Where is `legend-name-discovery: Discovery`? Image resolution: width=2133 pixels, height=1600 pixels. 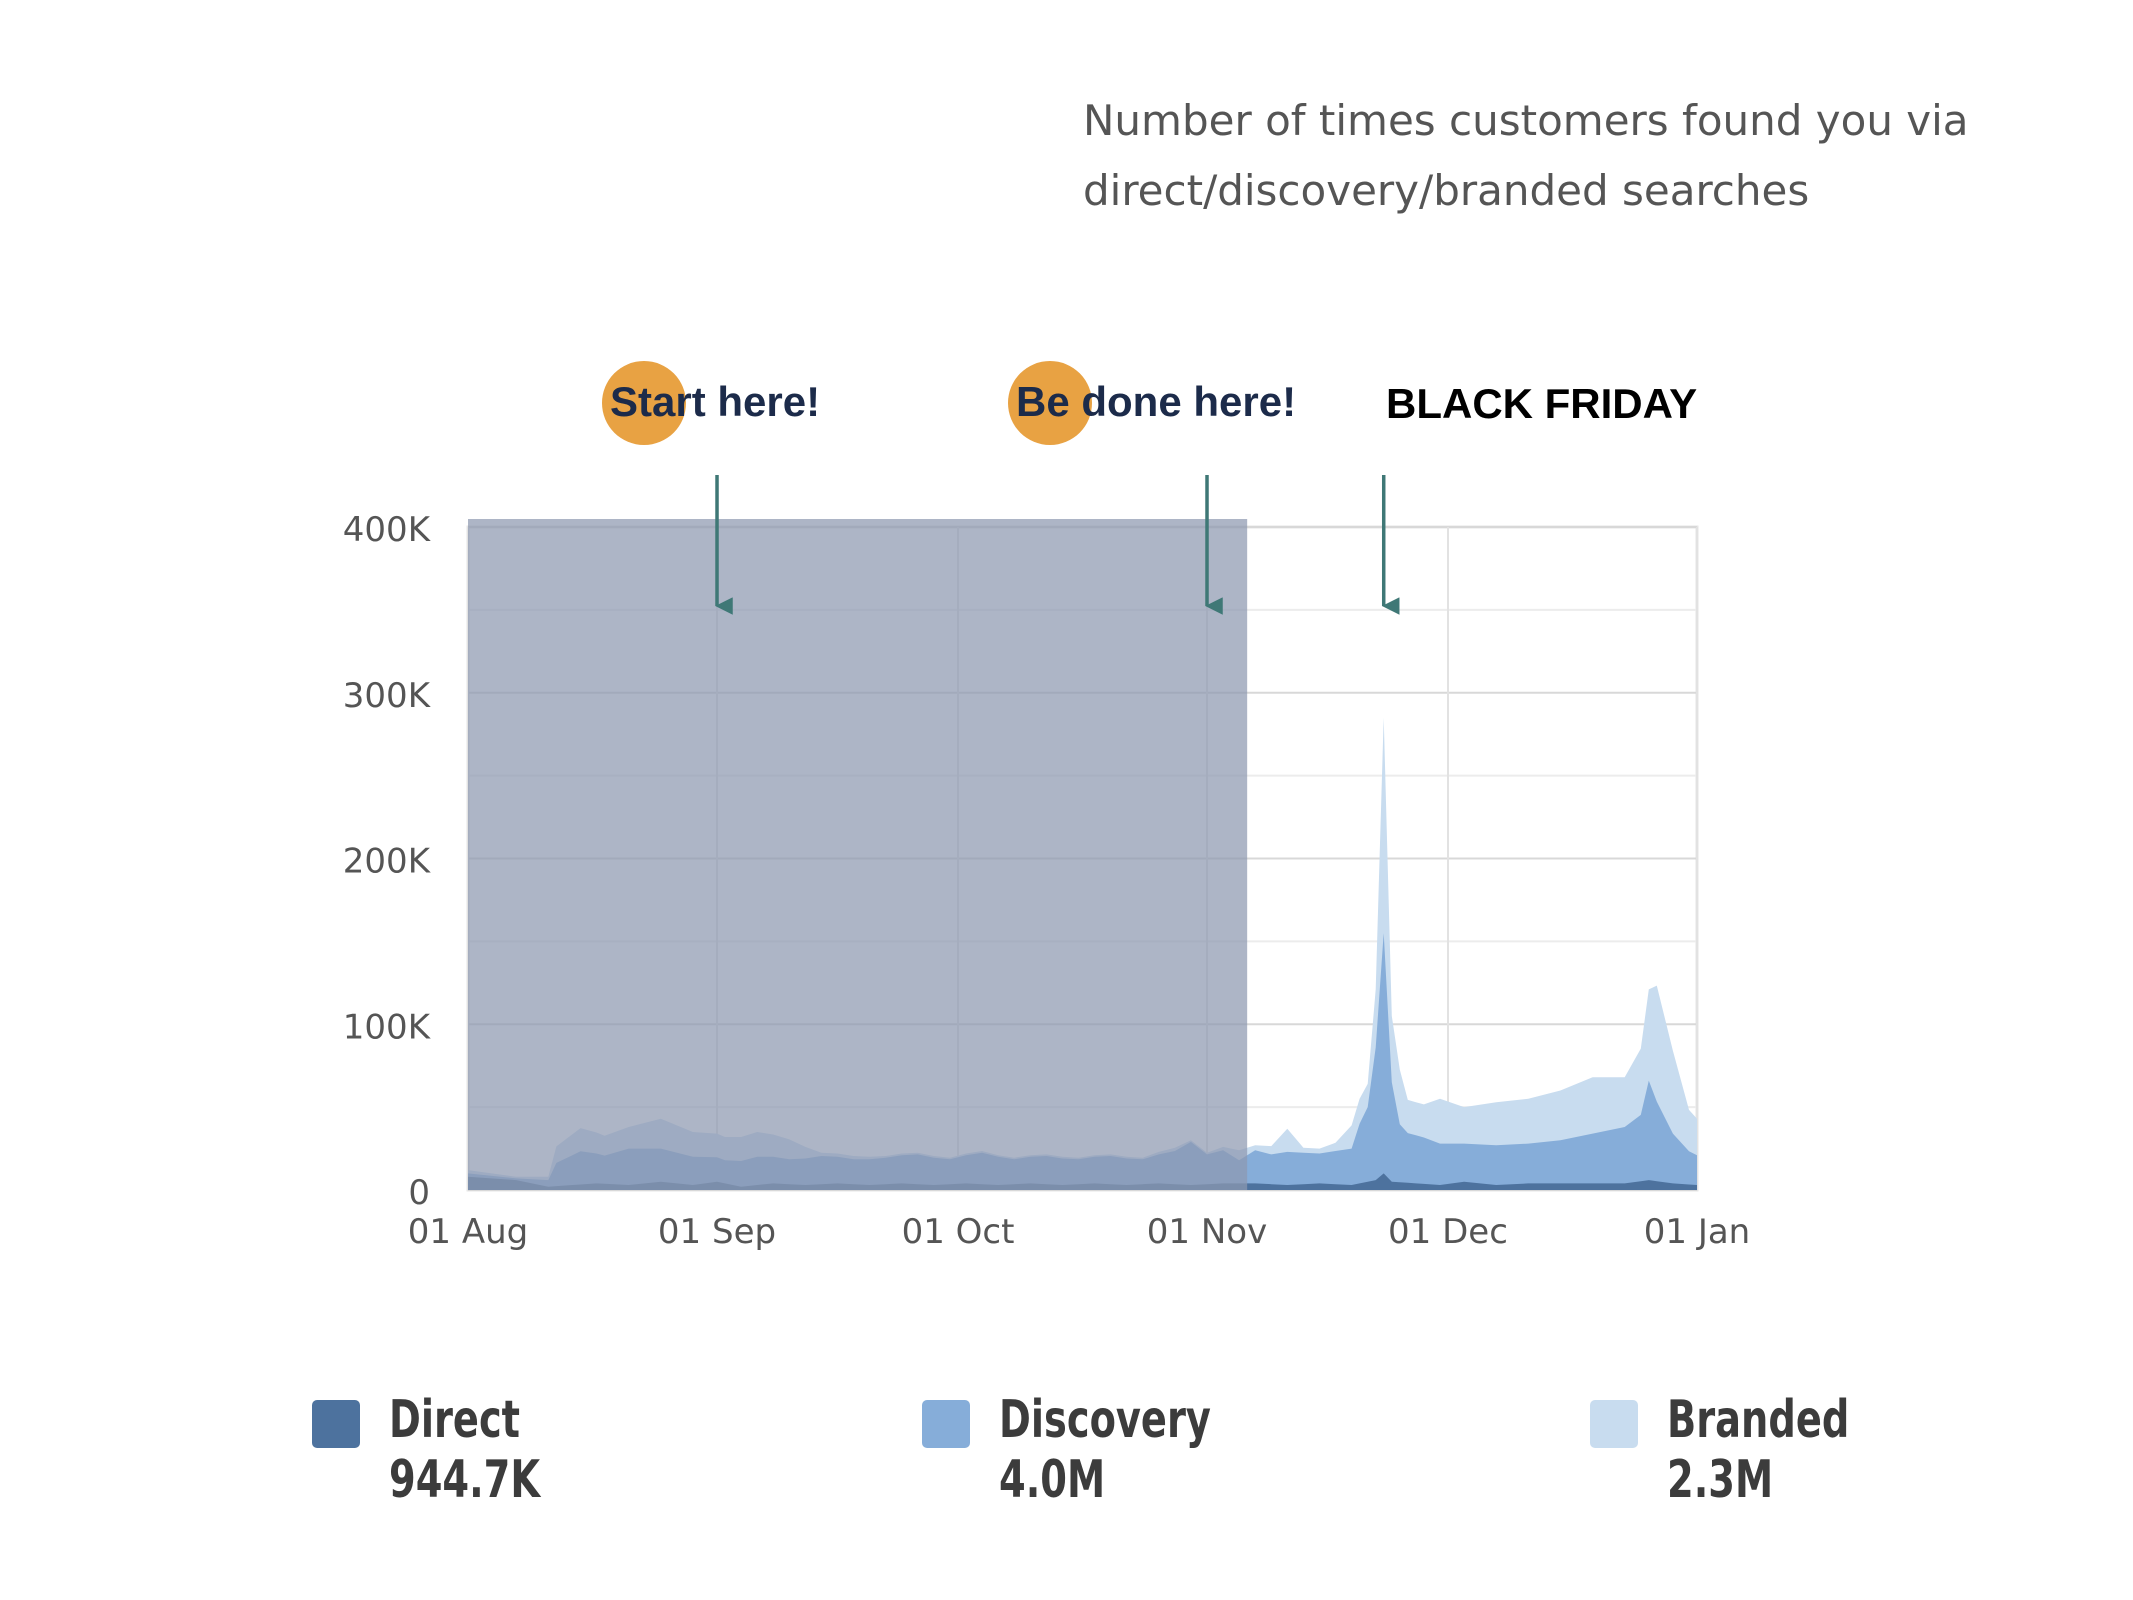 legend-name-discovery: Discovery is located at coordinates (1105, 1420).